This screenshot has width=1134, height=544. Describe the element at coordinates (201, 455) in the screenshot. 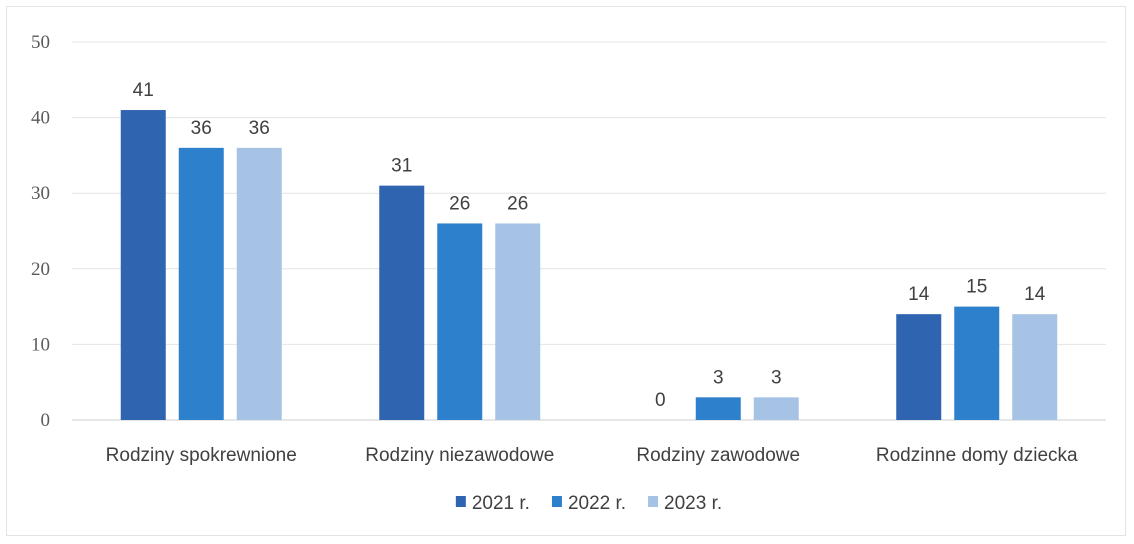

I see `x-tick-label: Rodziny spokrewnione` at that location.